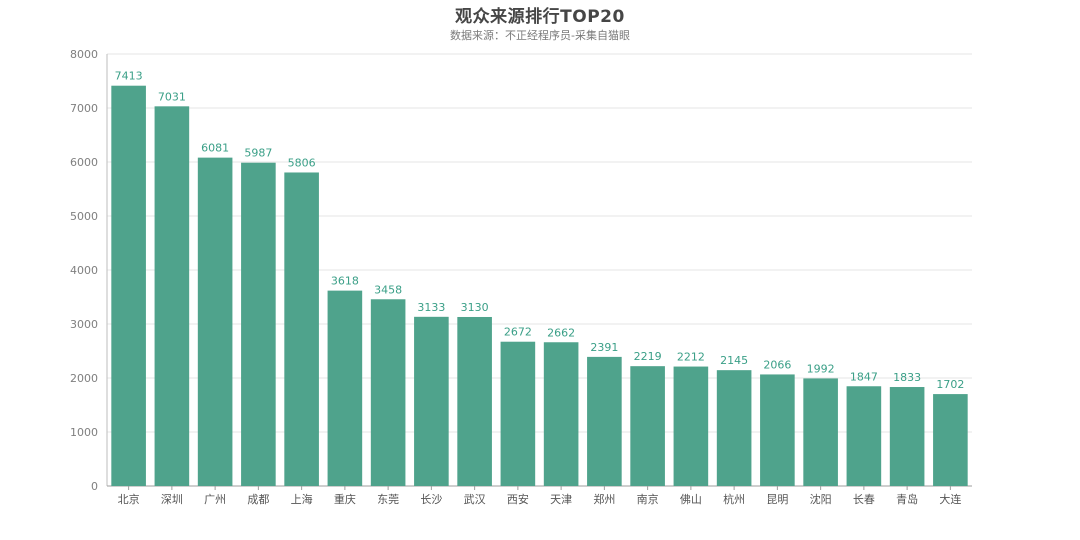 This screenshot has height=540, width=1080. I want to click on y-tick-label: 3000, so click(84, 324).